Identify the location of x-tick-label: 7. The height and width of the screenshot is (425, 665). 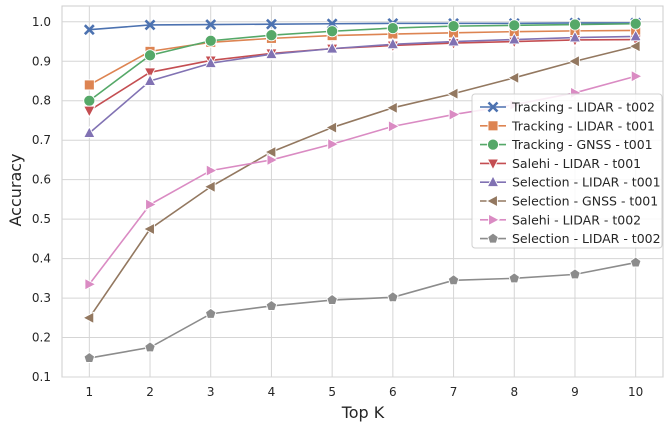
(454, 392).